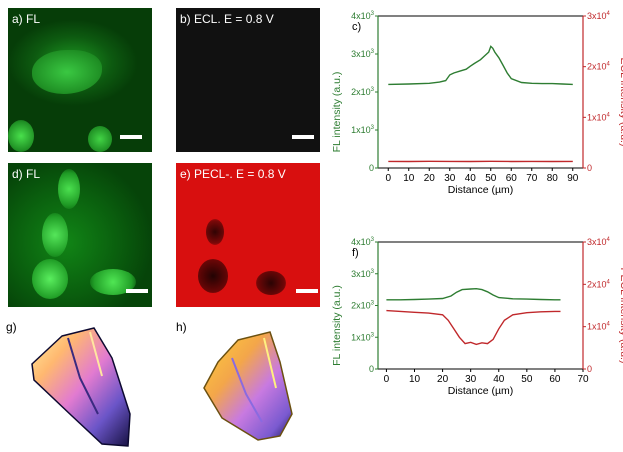 The height and width of the screenshot is (452, 623). What do you see at coordinates (620, 102) in the screenshot?
I see `y2-axis-label: ECL intensity (a.u.)` at bounding box center [620, 102].